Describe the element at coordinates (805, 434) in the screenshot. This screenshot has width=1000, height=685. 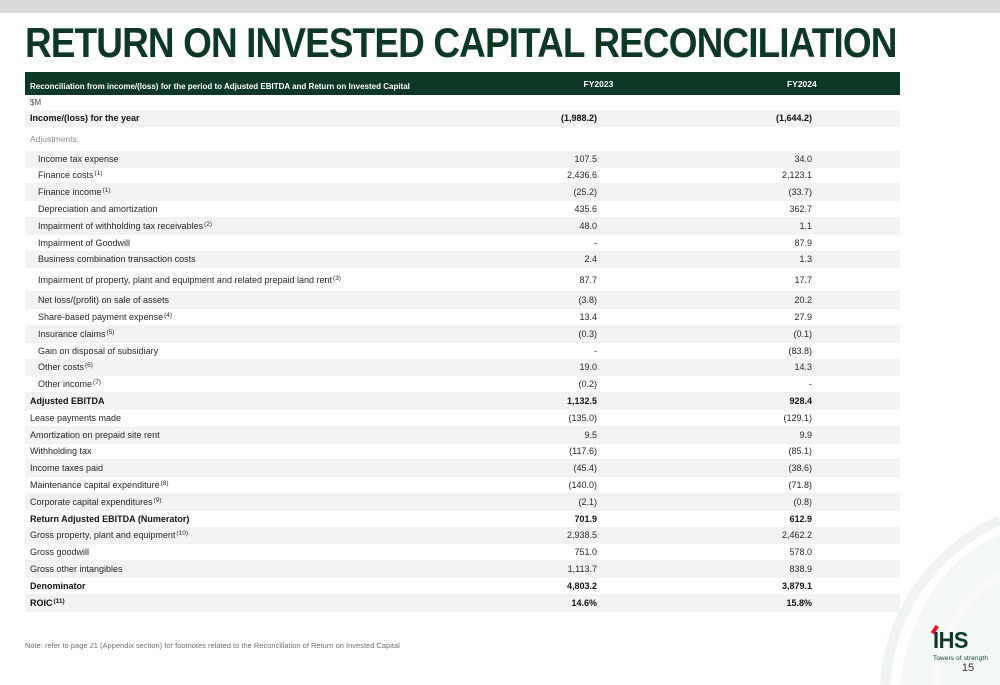
I see `row-value-fy2024: 9.9` at that location.